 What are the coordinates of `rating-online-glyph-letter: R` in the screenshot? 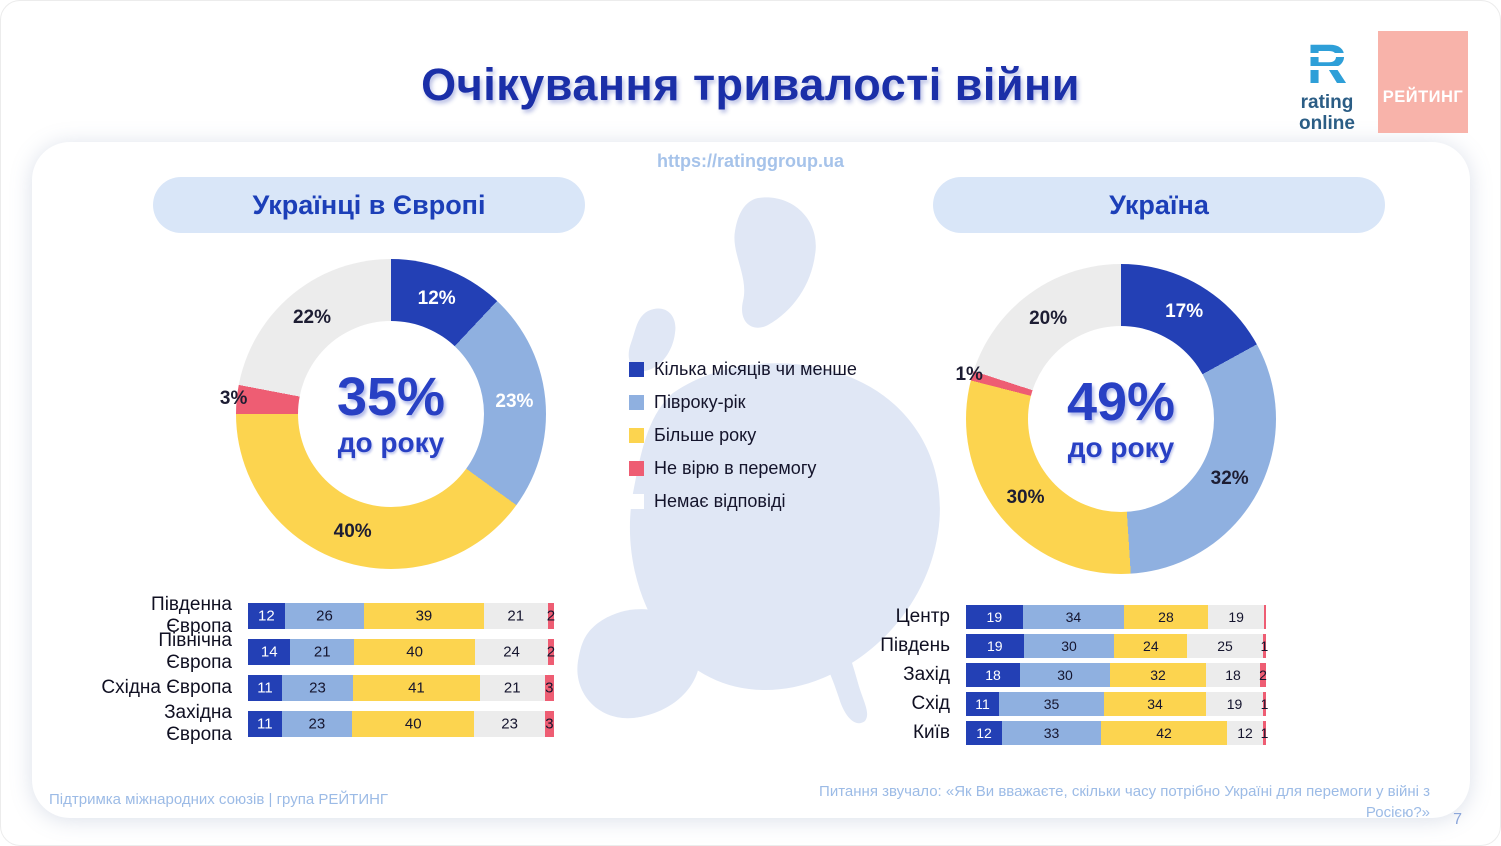 It's located at (1327, 63).